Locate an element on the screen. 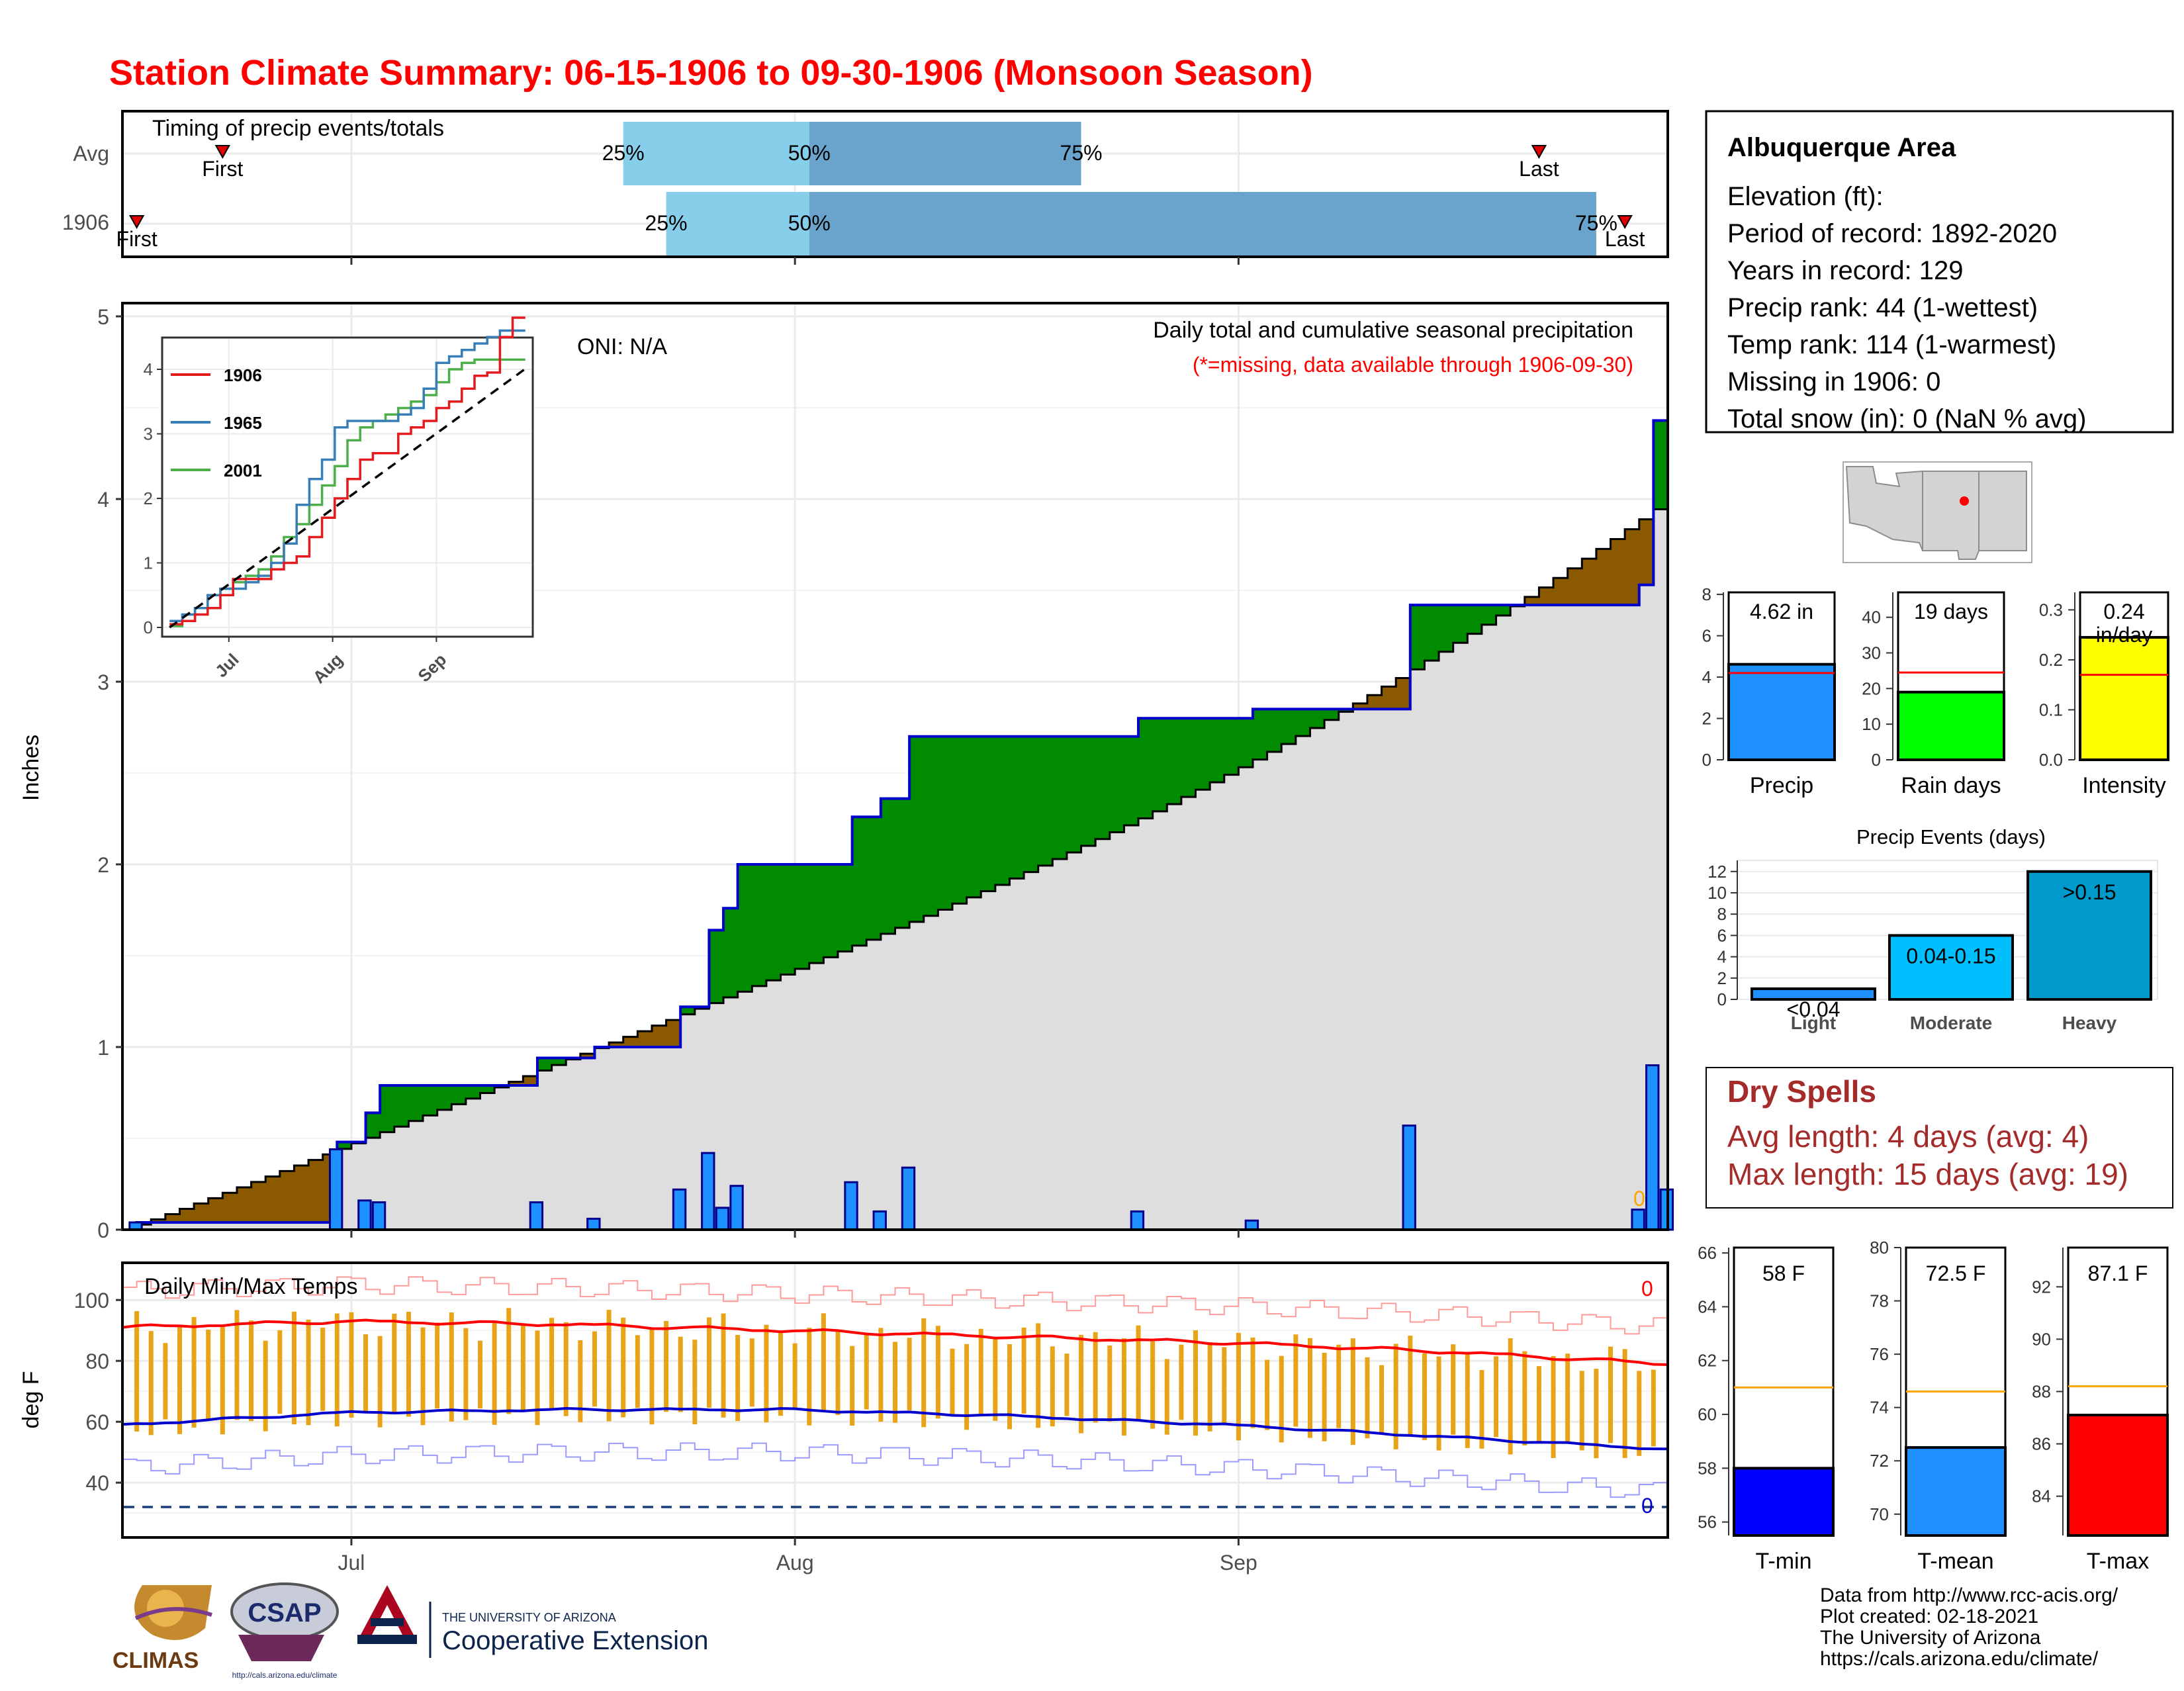 This screenshot has width=2184, height=1691. temp-ylabel: deg F is located at coordinates (32, 1400).